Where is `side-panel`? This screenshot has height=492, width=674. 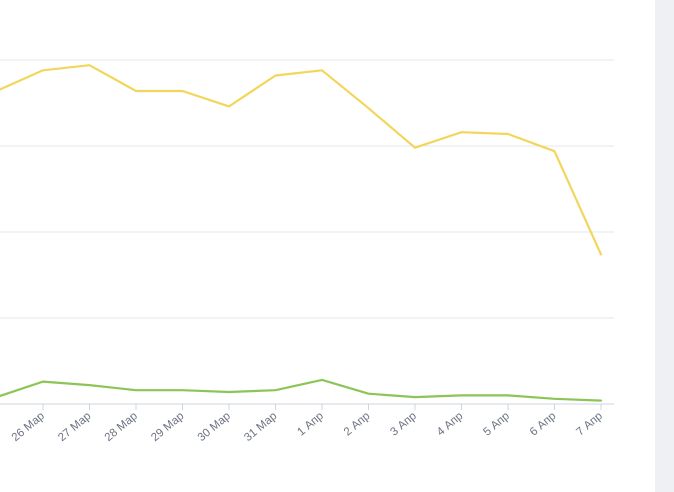
side-panel is located at coordinates (664, 246).